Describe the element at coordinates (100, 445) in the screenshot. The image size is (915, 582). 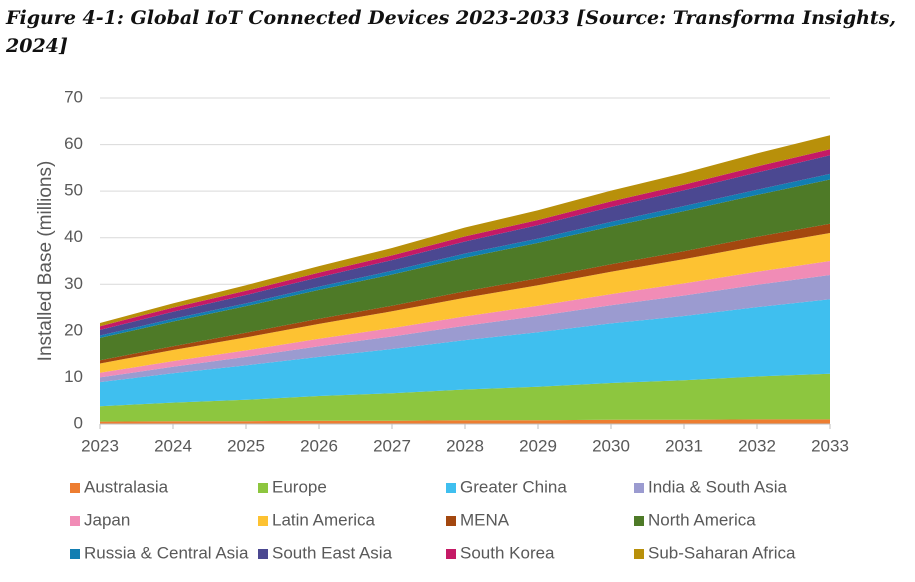
I see `x-tick-label: 2023` at that location.